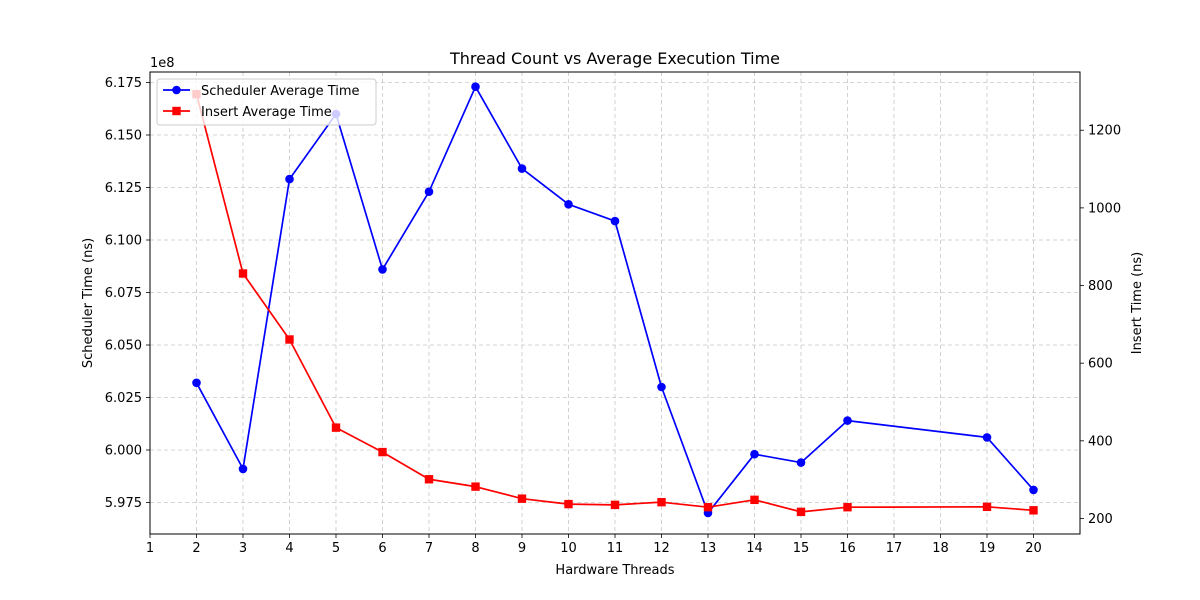 This screenshot has width=1200, height=600. I want to click on legend-label-scheduler: Scheduler Average Time, so click(280, 91).